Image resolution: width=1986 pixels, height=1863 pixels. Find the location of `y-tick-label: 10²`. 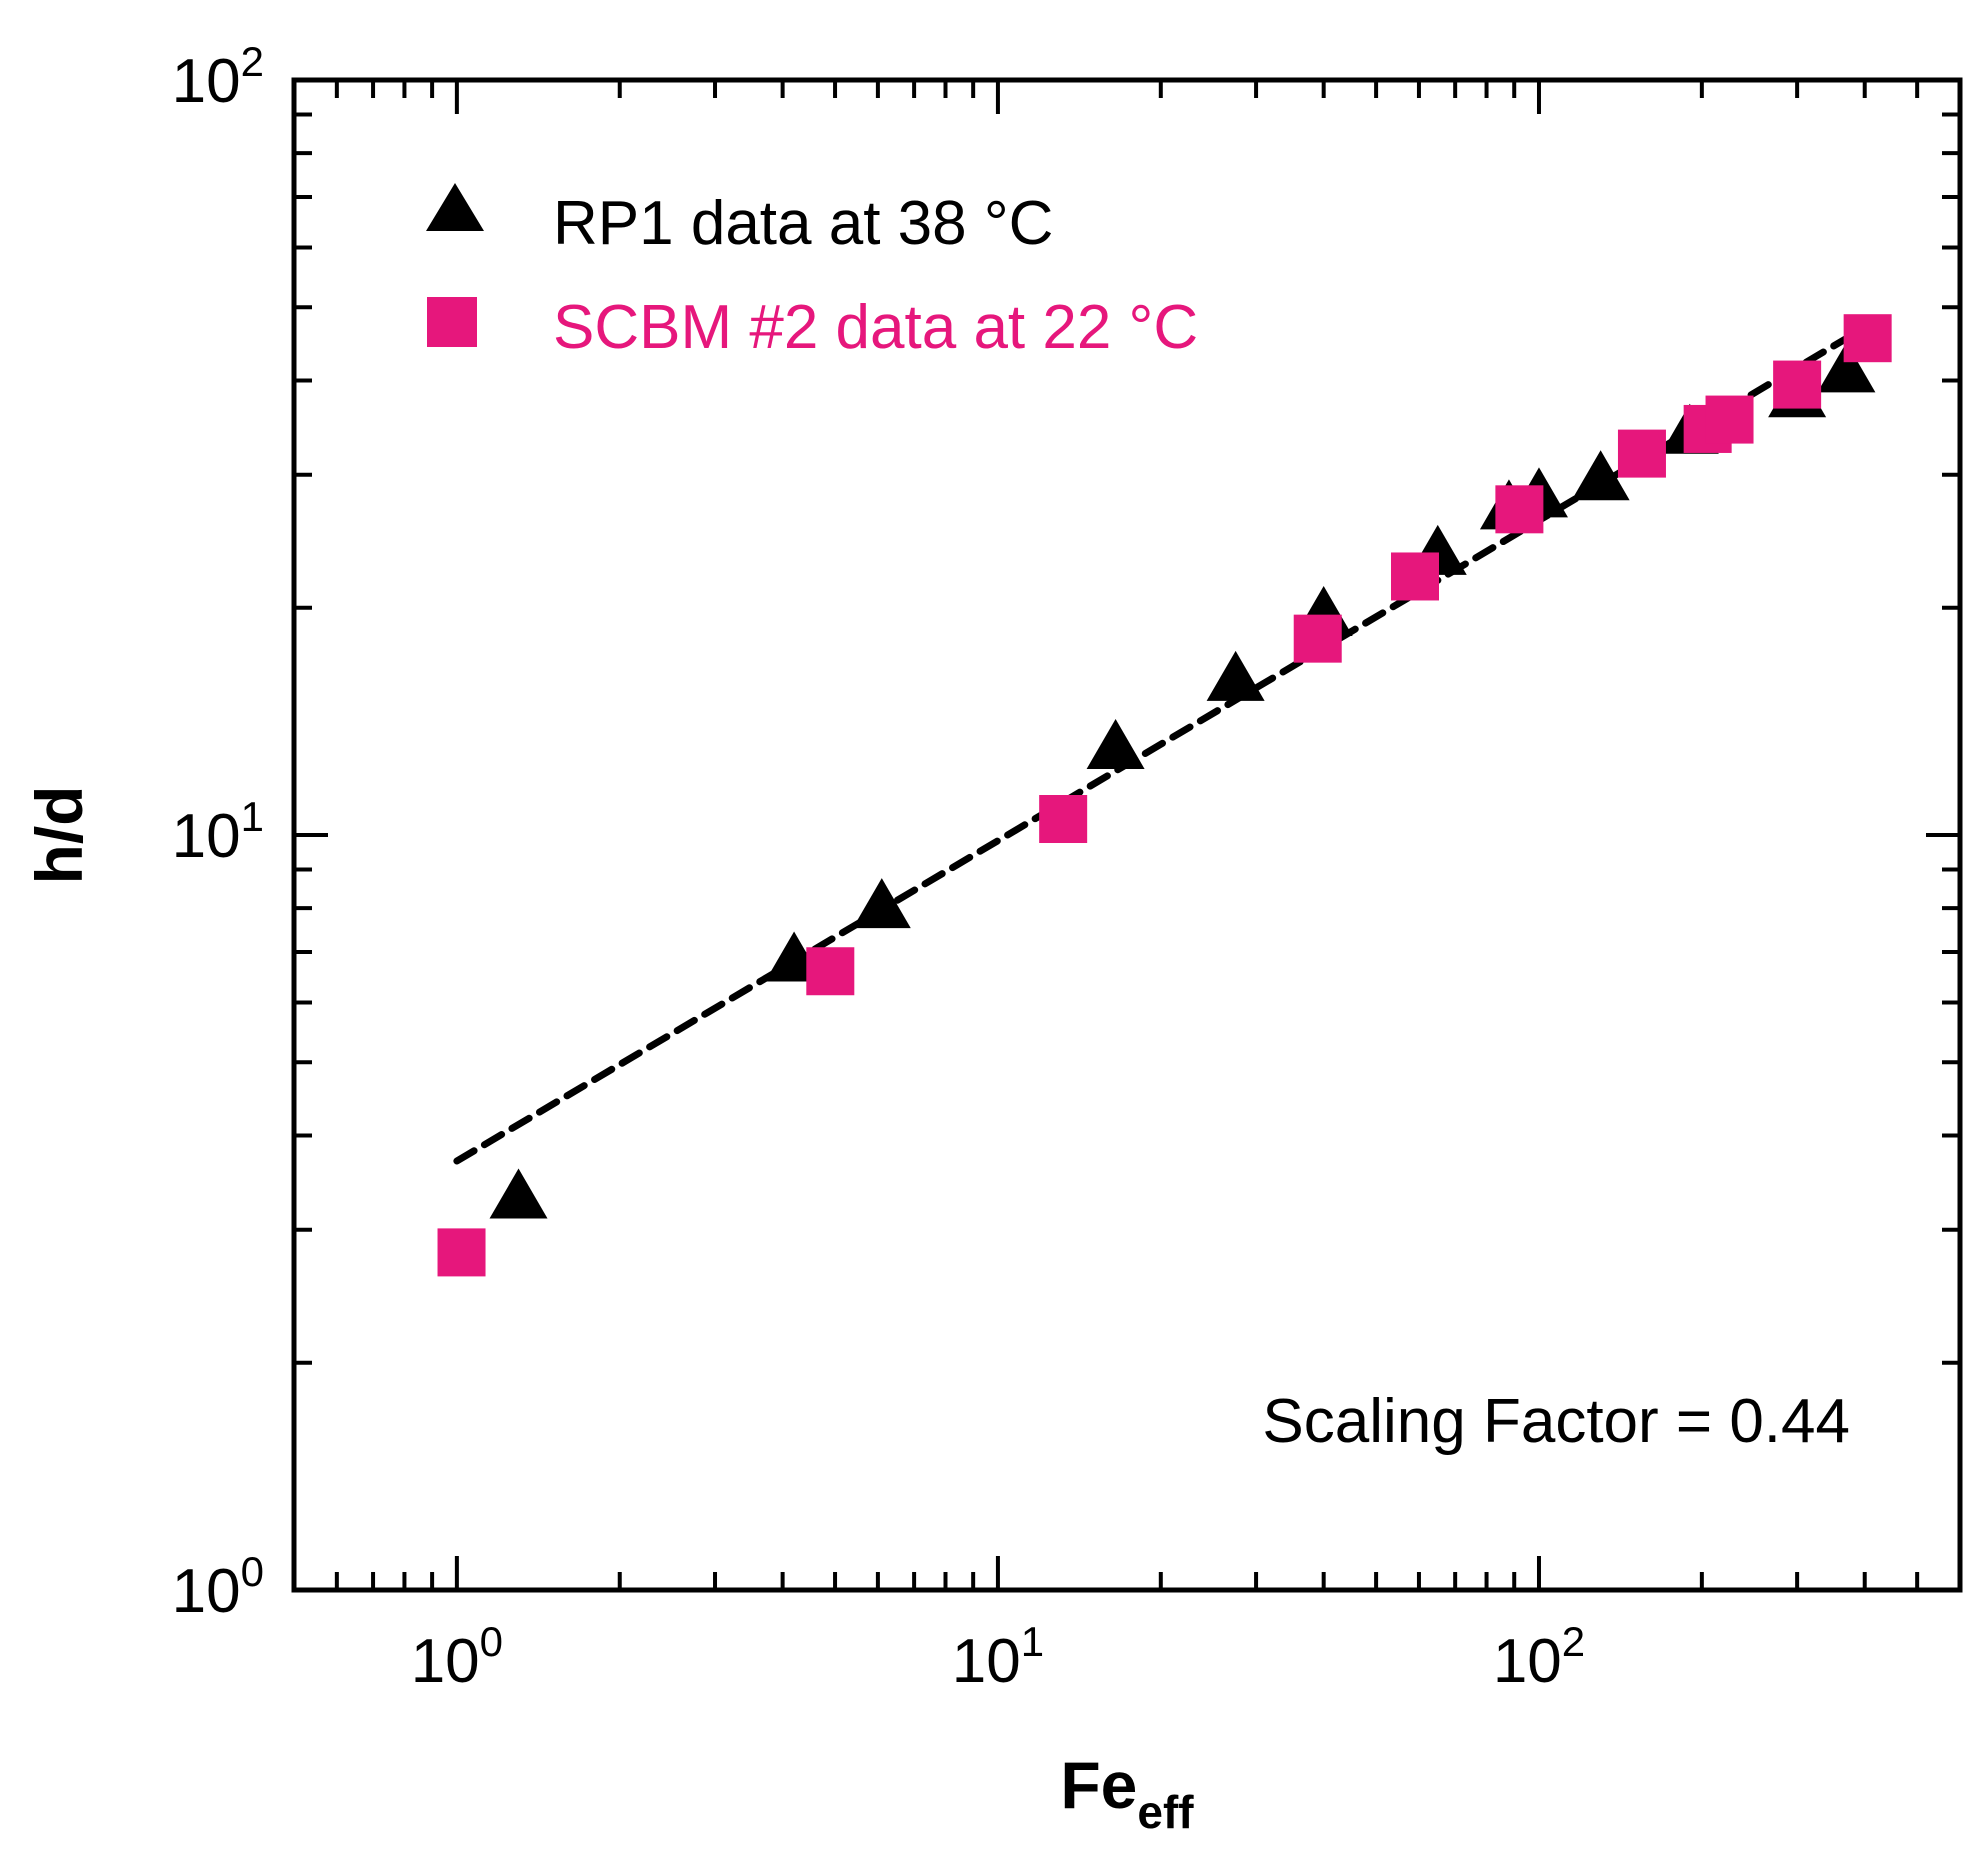

y-tick-label: 10² is located at coordinates (218, 77).